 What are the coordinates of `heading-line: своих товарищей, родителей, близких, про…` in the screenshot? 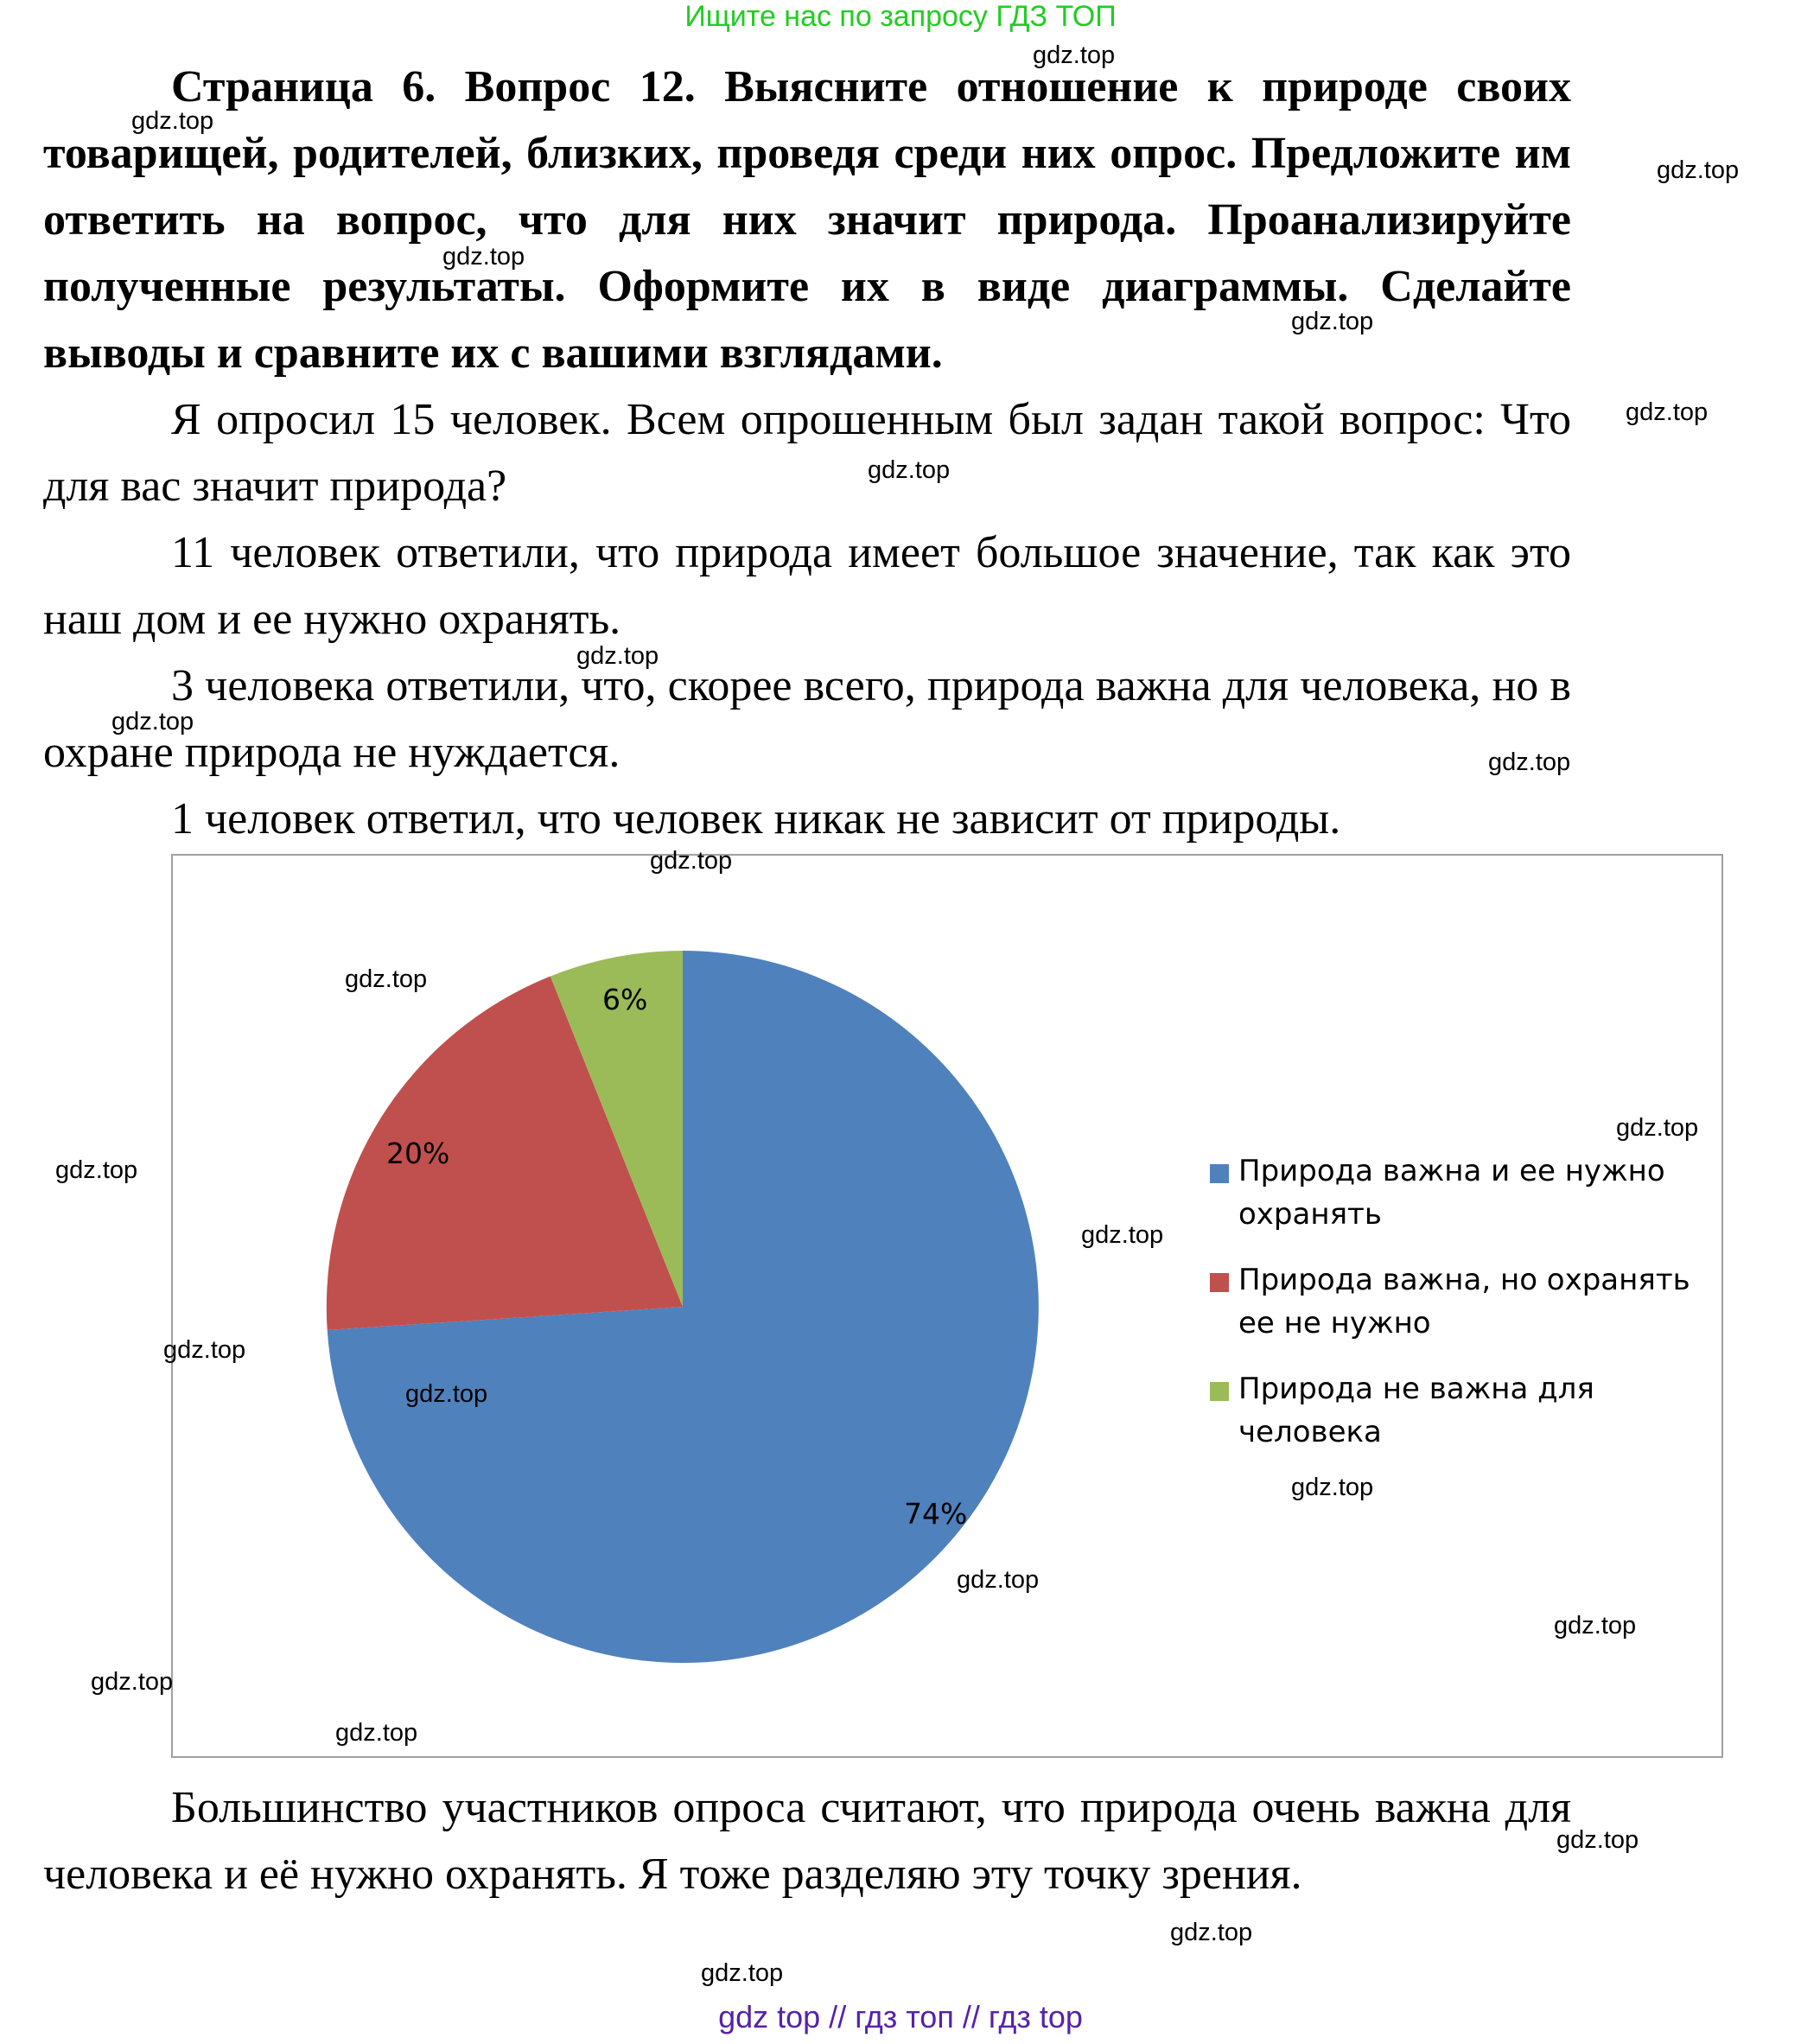 It's located at (807, 120).